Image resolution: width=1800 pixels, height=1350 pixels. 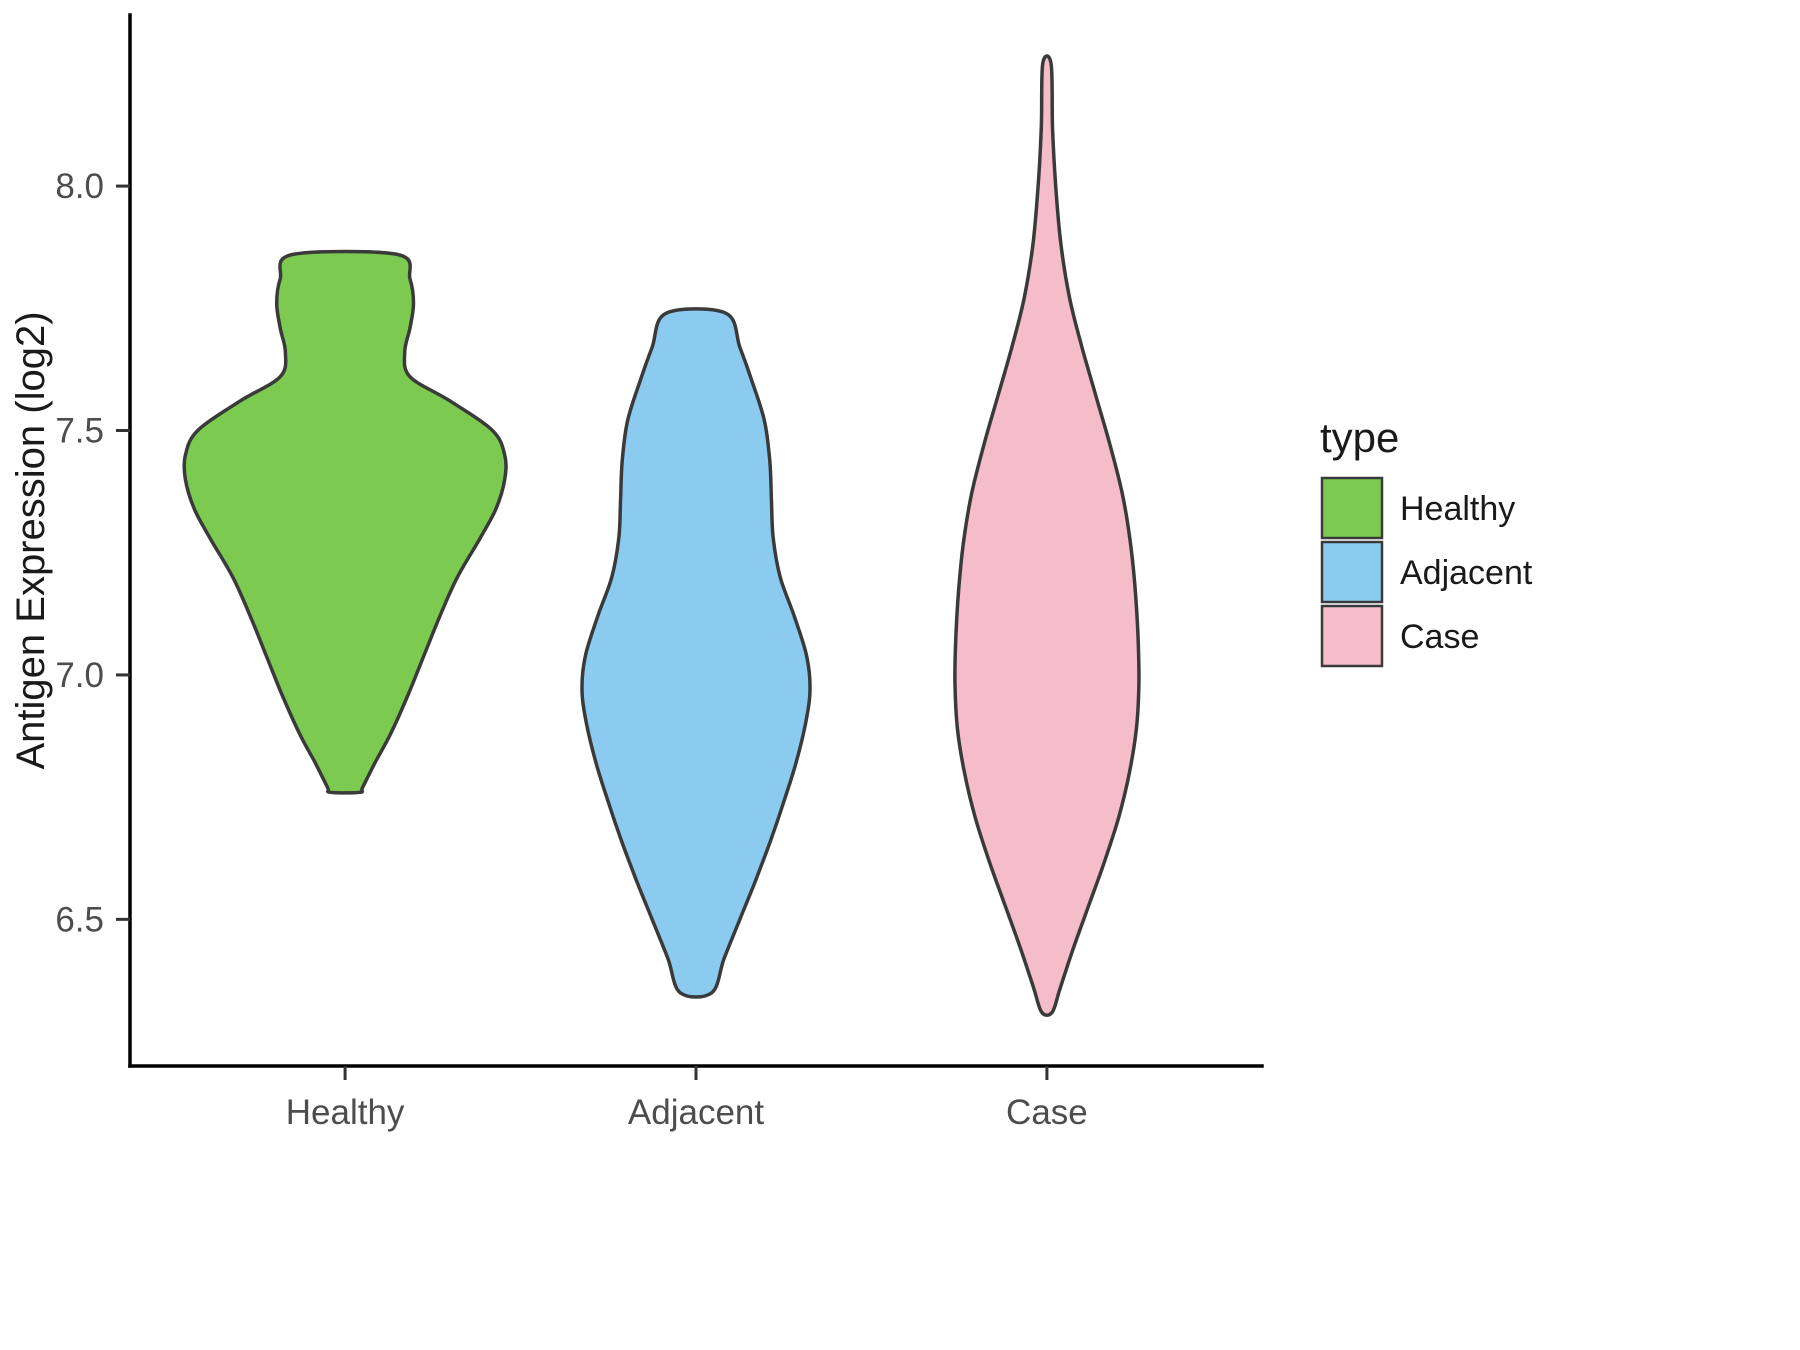 What do you see at coordinates (1352, 572) in the screenshot?
I see `legend-key-adjacent` at bounding box center [1352, 572].